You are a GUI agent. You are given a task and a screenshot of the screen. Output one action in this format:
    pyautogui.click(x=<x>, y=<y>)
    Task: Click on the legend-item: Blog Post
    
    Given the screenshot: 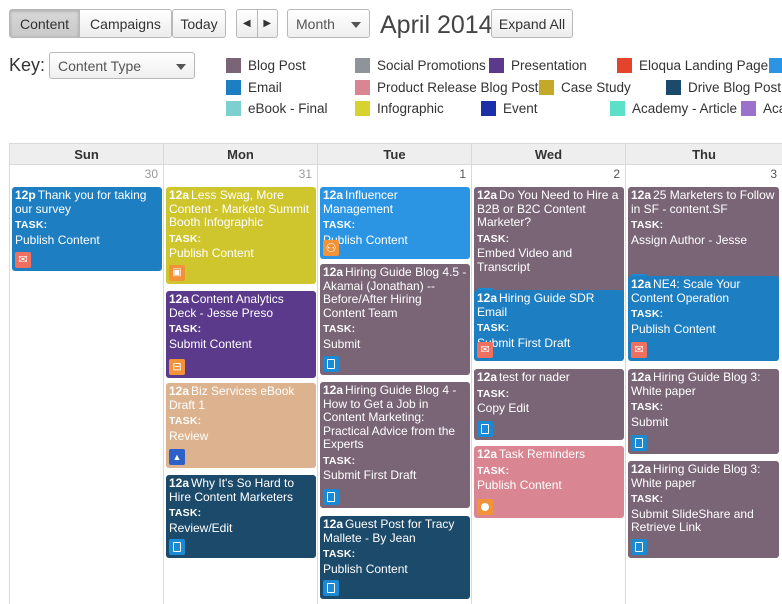 What is the action you would take?
    pyautogui.click(x=266, y=65)
    